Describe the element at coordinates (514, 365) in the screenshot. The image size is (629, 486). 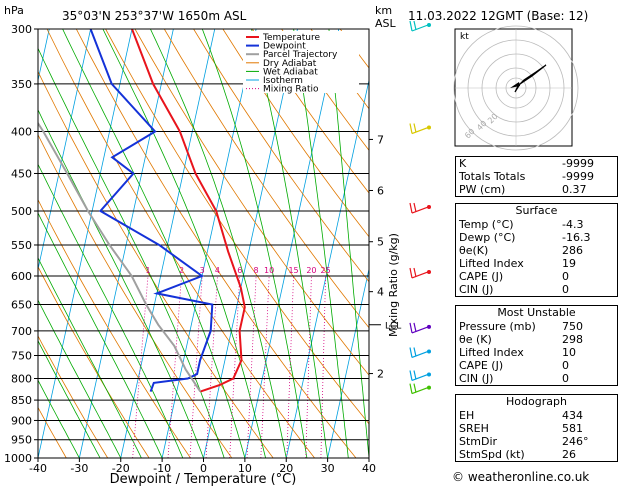
I see `mu-cape-row: CAPE (J) 0` at that location.